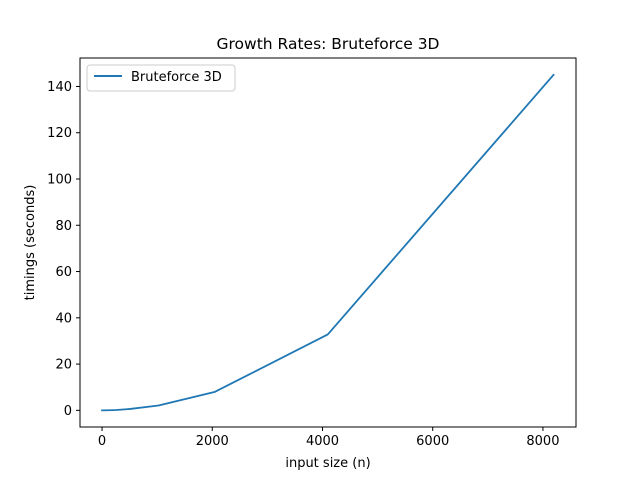 This screenshot has height=480, width=640. Describe the element at coordinates (59, 179) in the screenshot. I see `y-tick-label: 100` at that location.